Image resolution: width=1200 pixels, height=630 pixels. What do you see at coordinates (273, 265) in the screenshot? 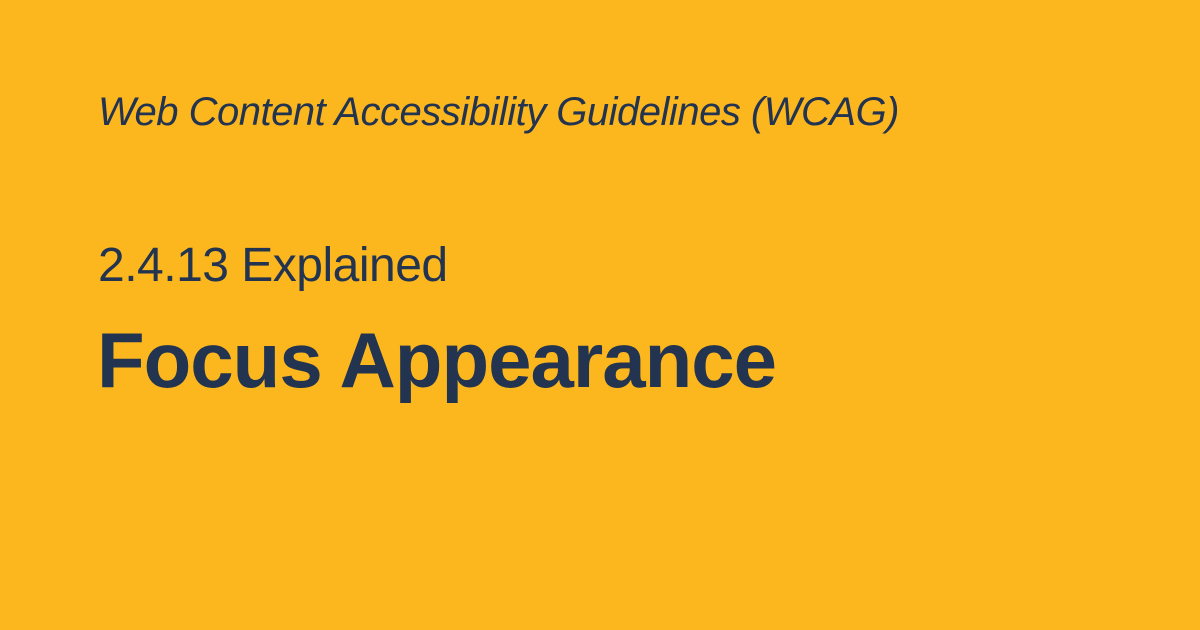
I see `criterion-subtitle: 2.4.13 Explained` at bounding box center [273, 265].